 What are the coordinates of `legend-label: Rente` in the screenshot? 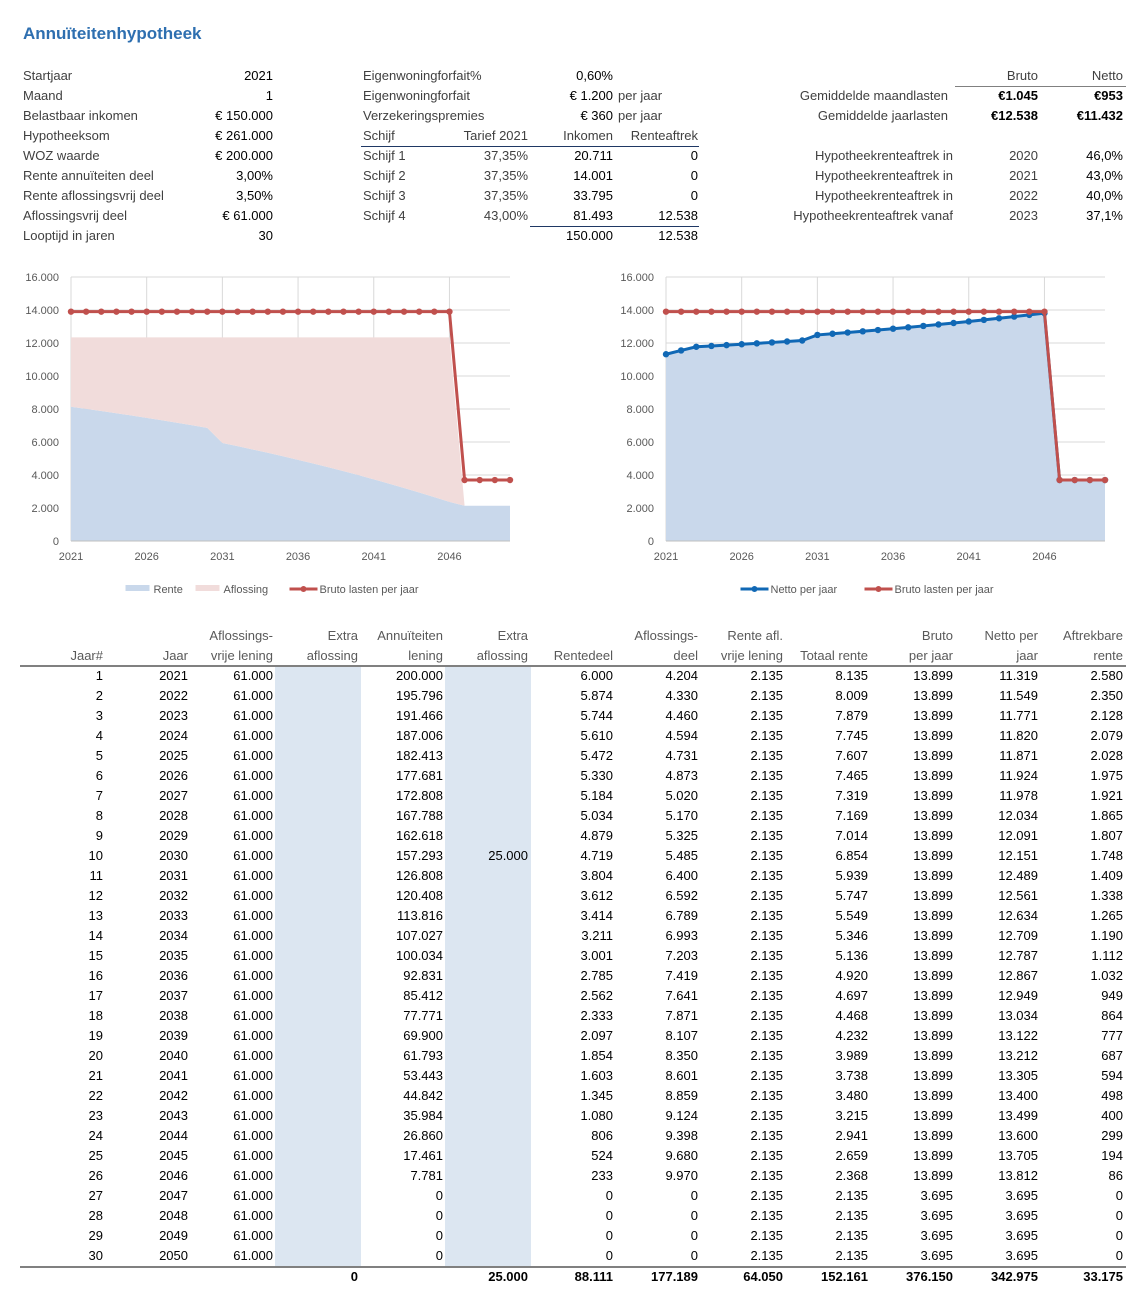 It's located at (168, 590).